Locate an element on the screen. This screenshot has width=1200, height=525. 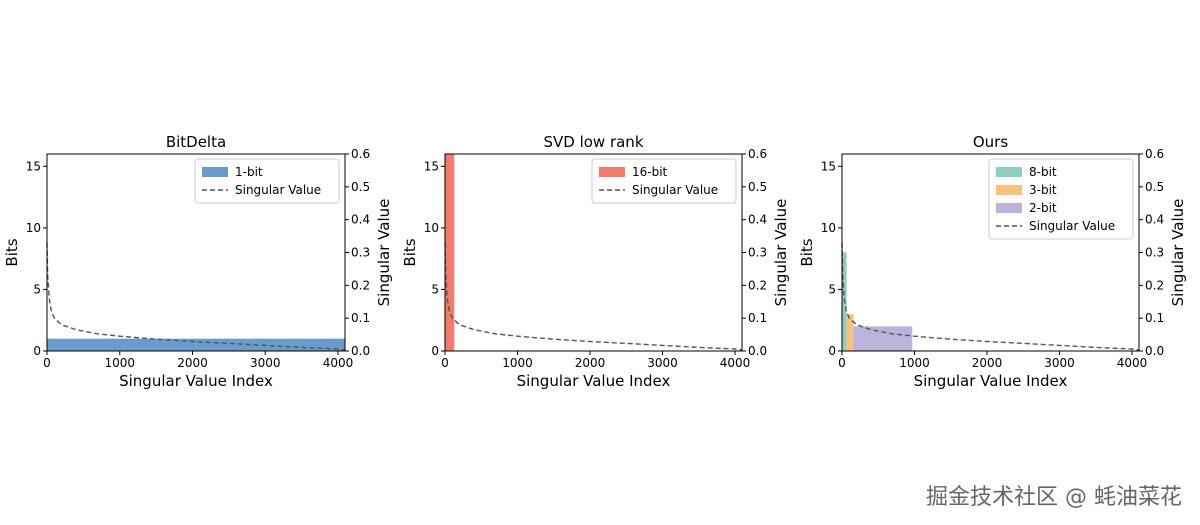
legend: 16-bit Singular Value is located at coordinates (664, 181).